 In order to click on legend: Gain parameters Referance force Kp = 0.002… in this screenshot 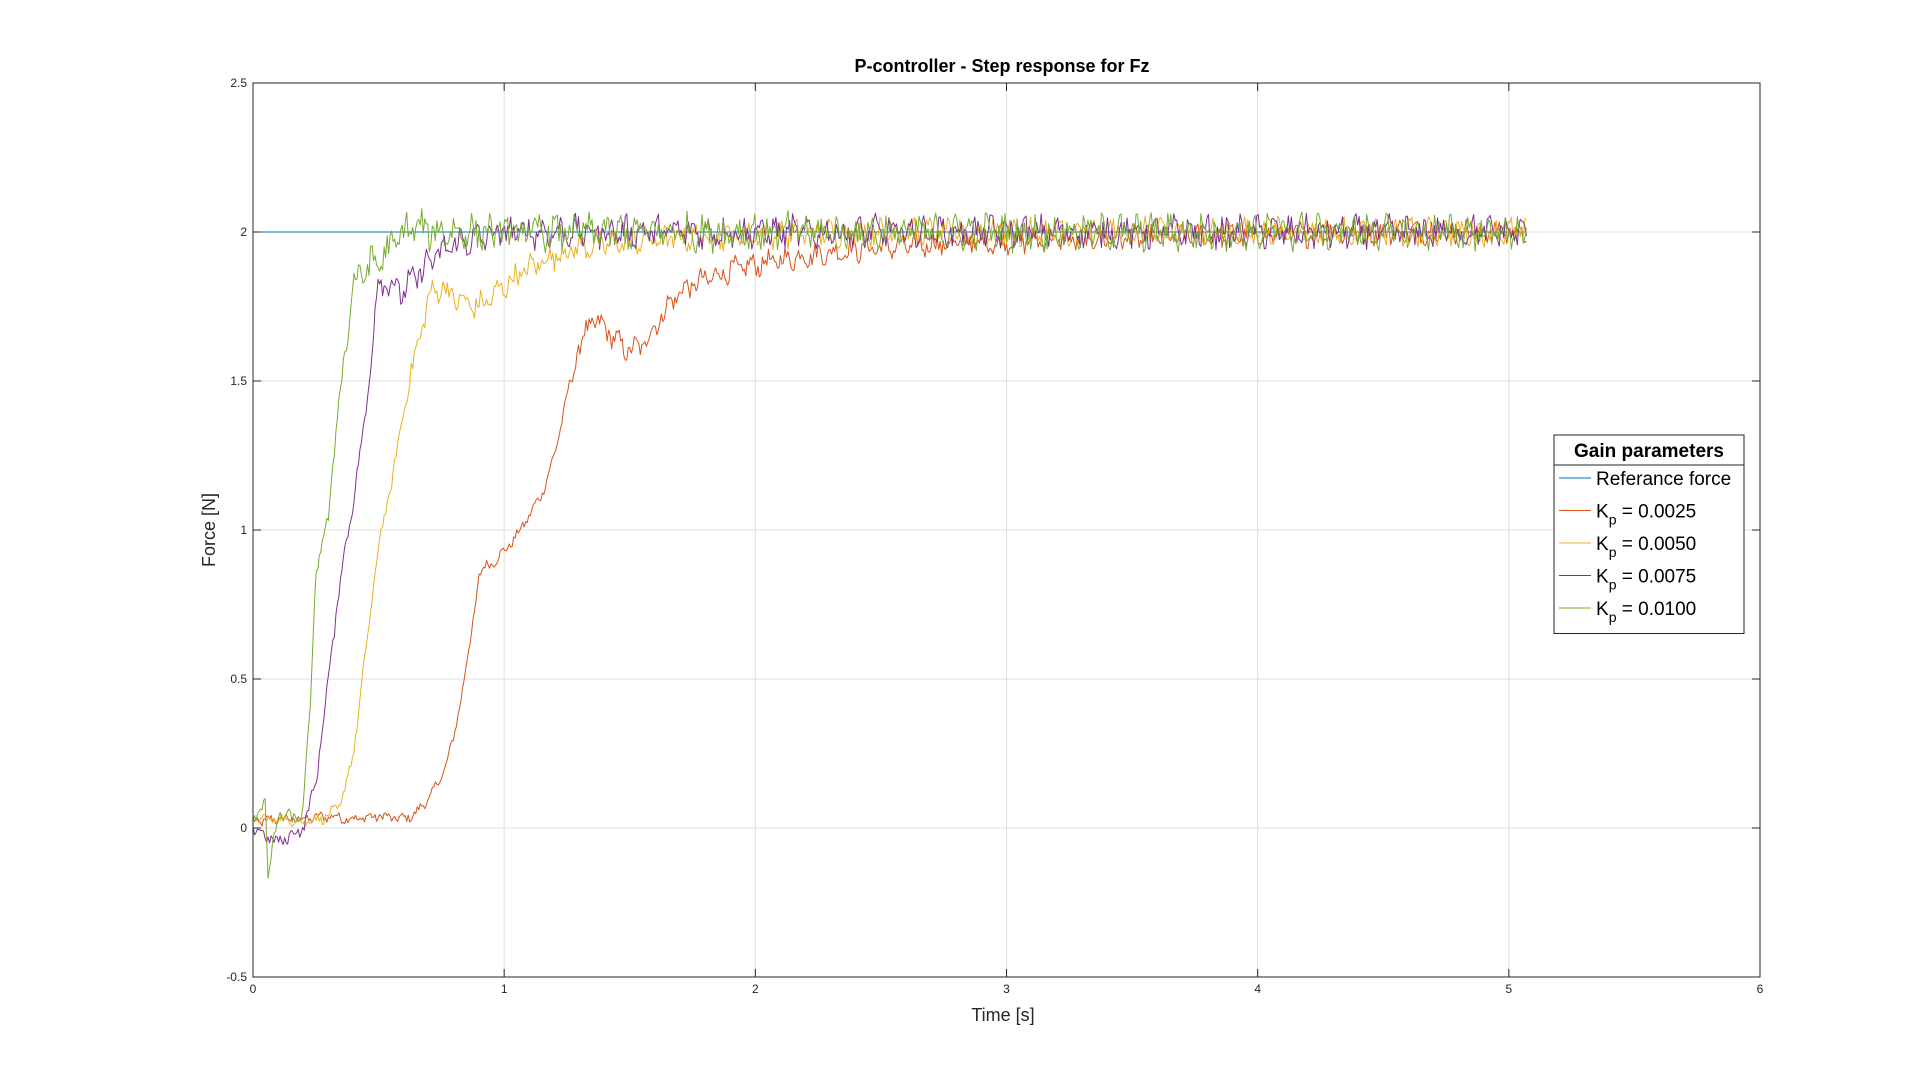, I will do `click(1649, 534)`.